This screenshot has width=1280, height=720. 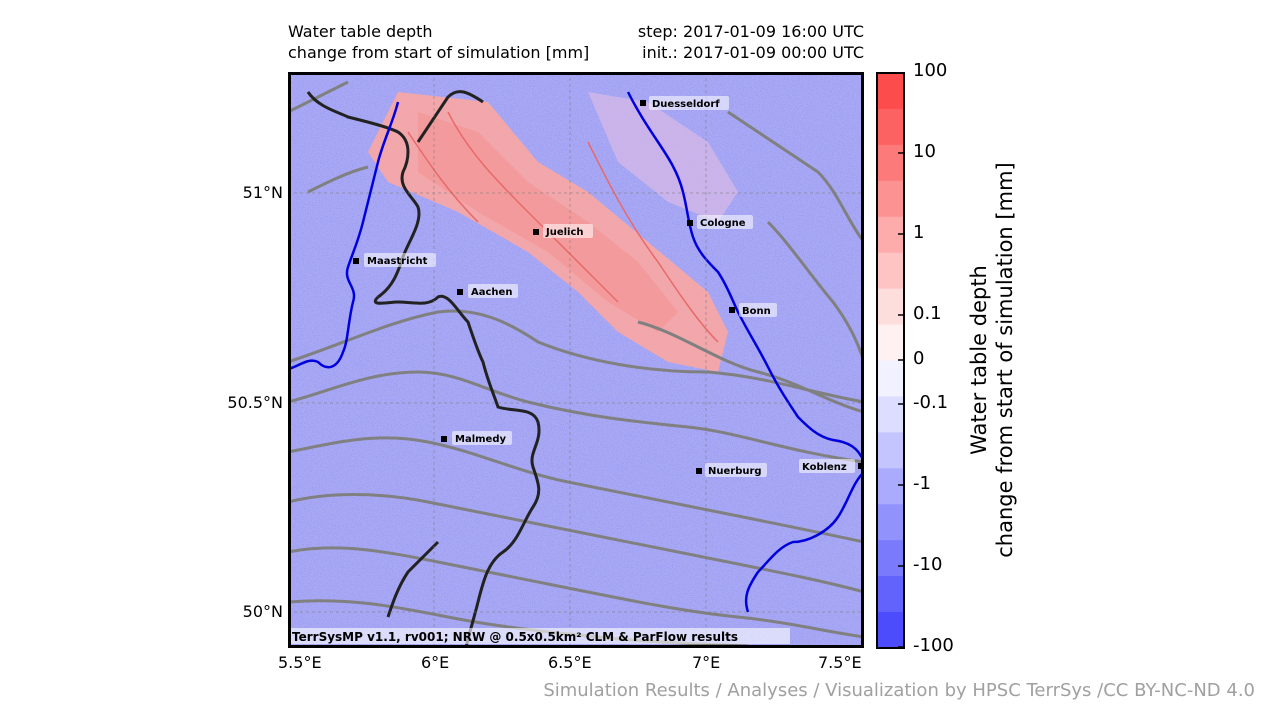 What do you see at coordinates (255, 402) in the screenshot?
I see `lat-tick-50-5: 50.5°N` at bounding box center [255, 402].